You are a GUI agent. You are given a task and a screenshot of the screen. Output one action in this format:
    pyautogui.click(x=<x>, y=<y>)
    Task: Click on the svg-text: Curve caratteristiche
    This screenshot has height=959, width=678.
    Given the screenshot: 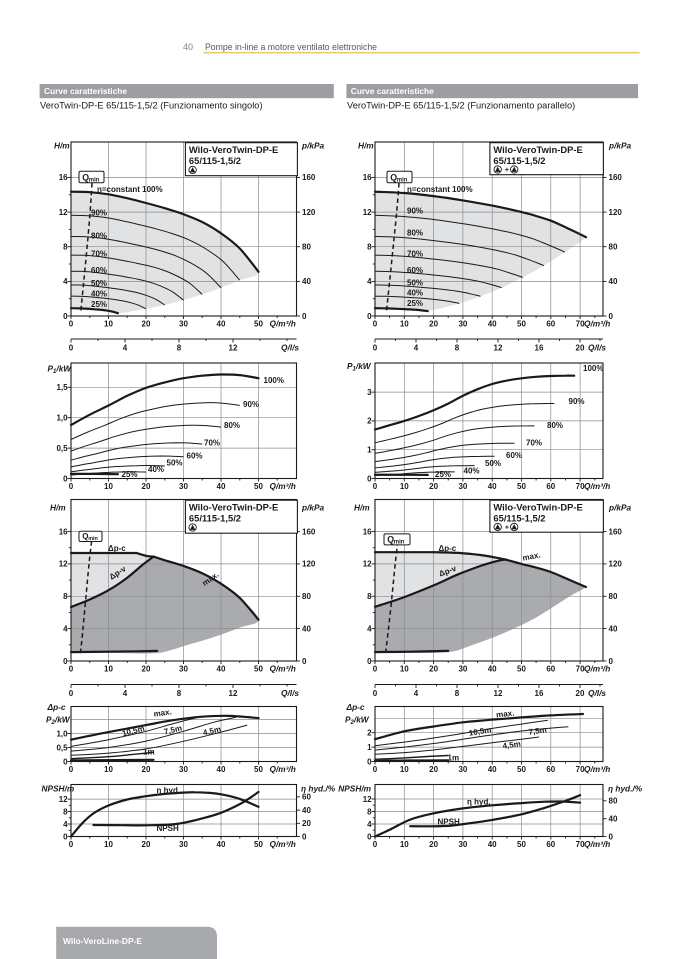 What is the action you would take?
    pyautogui.click(x=86, y=91)
    